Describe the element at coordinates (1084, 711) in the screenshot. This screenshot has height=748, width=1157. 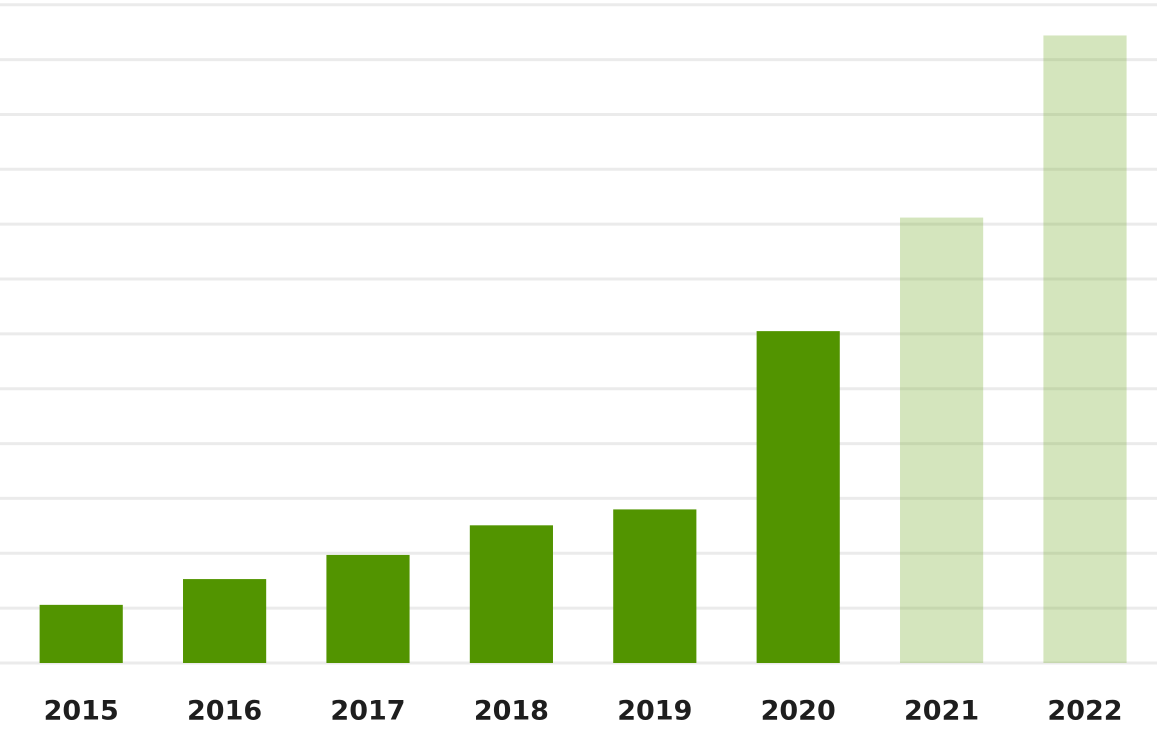
I see `x-tick-label: 2022` at that location.